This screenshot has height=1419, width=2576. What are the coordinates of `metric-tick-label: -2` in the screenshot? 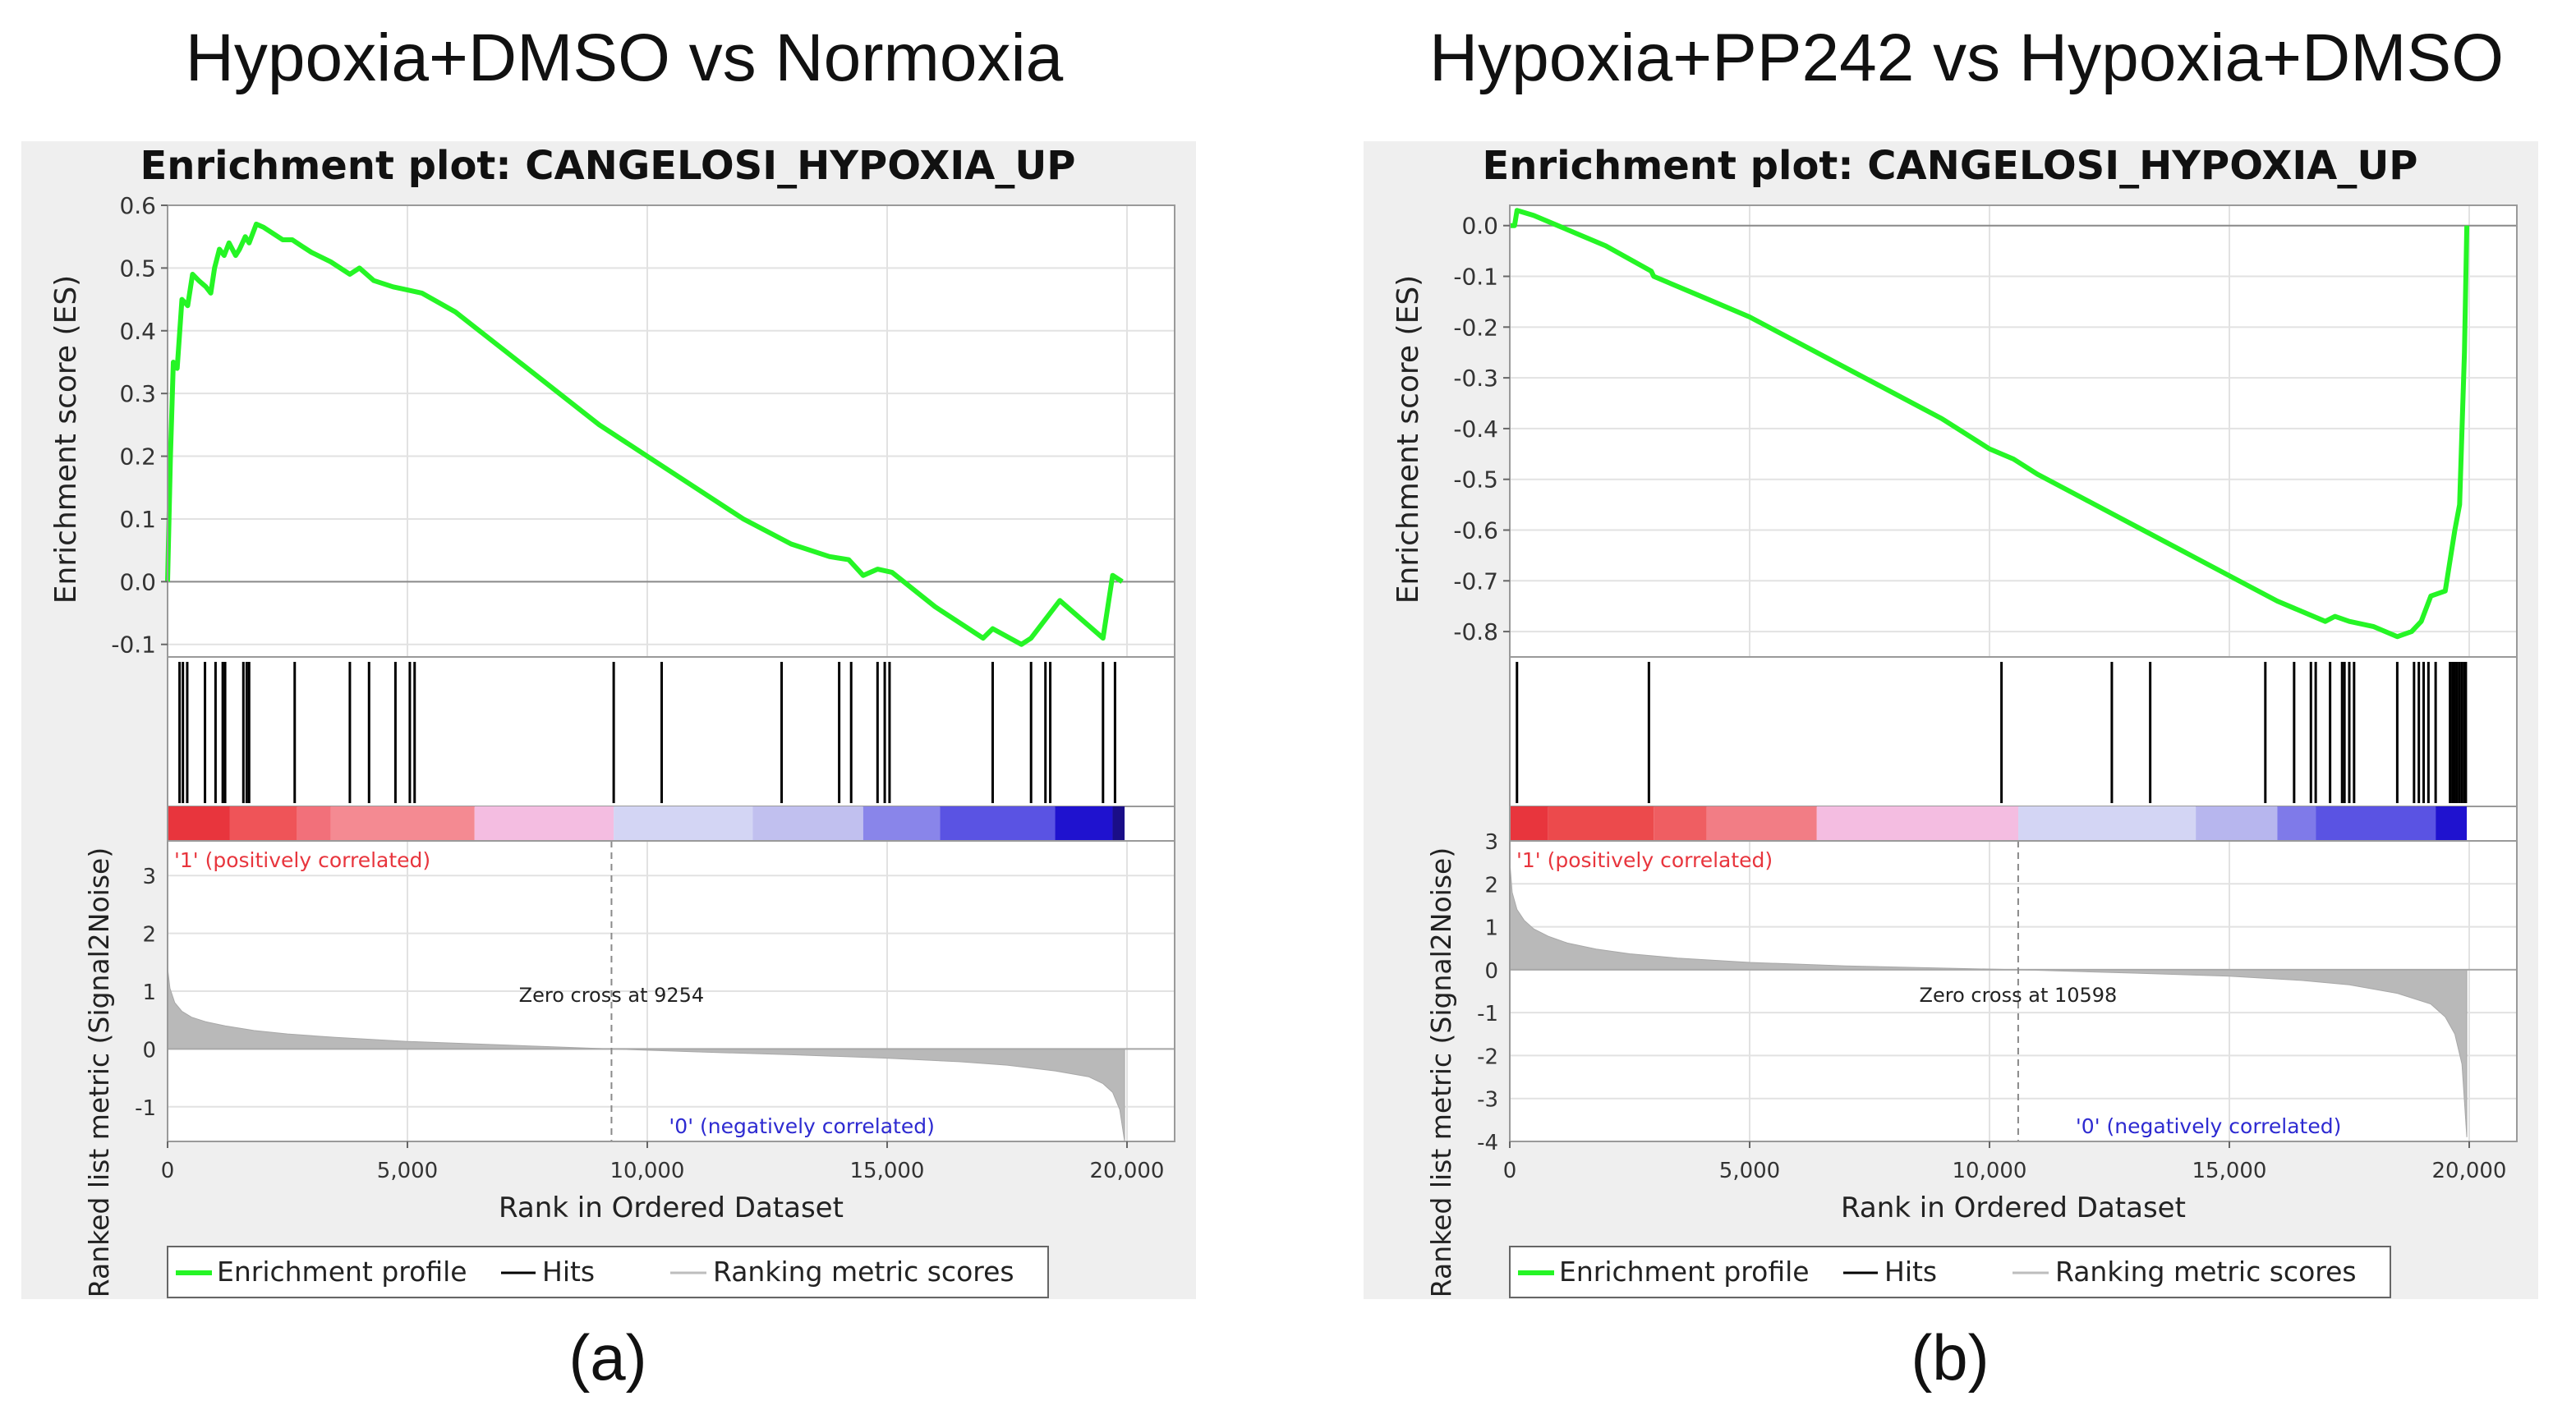 It's located at (1487, 1057).